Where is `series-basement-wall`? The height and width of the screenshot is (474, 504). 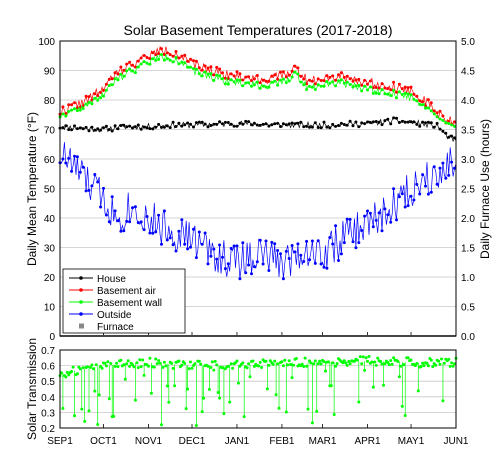
series-basement-wall is located at coordinates (257, 90).